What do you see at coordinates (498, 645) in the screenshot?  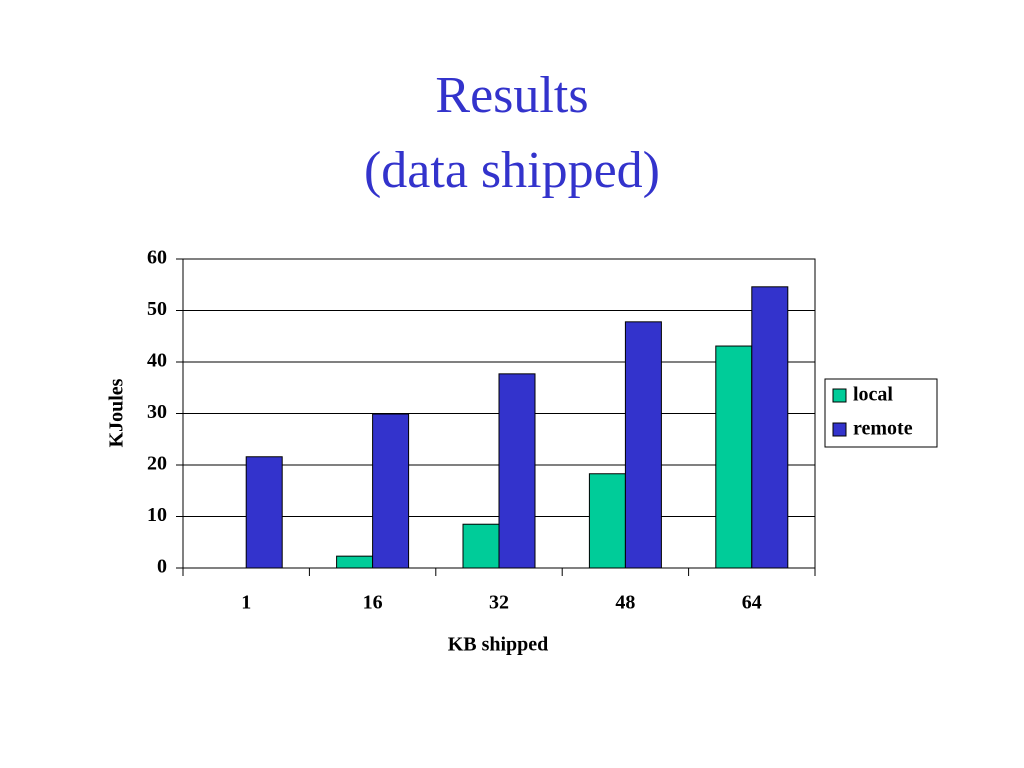 I see `x-axis-label: KB shipped` at bounding box center [498, 645].